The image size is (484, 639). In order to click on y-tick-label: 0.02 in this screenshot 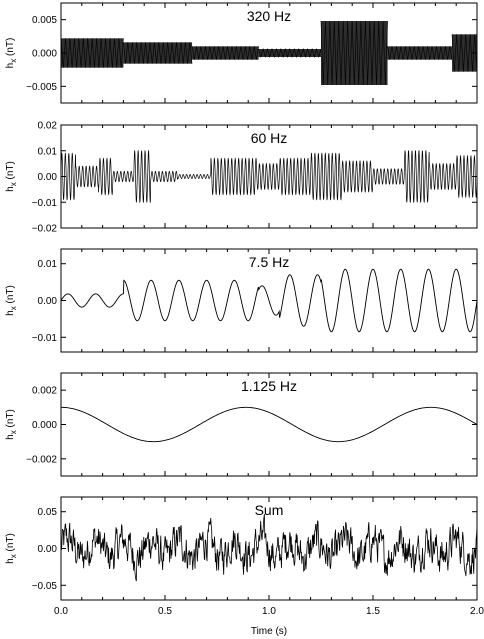, I will do `click(48, 126)`.